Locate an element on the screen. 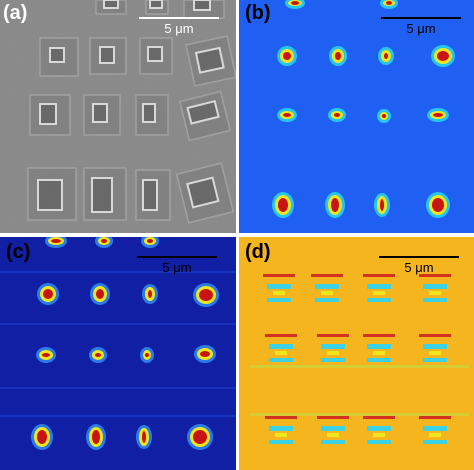 This screenshot has width=474, height=470. panel-d-label: (d) is located at coordinates (258, 252).